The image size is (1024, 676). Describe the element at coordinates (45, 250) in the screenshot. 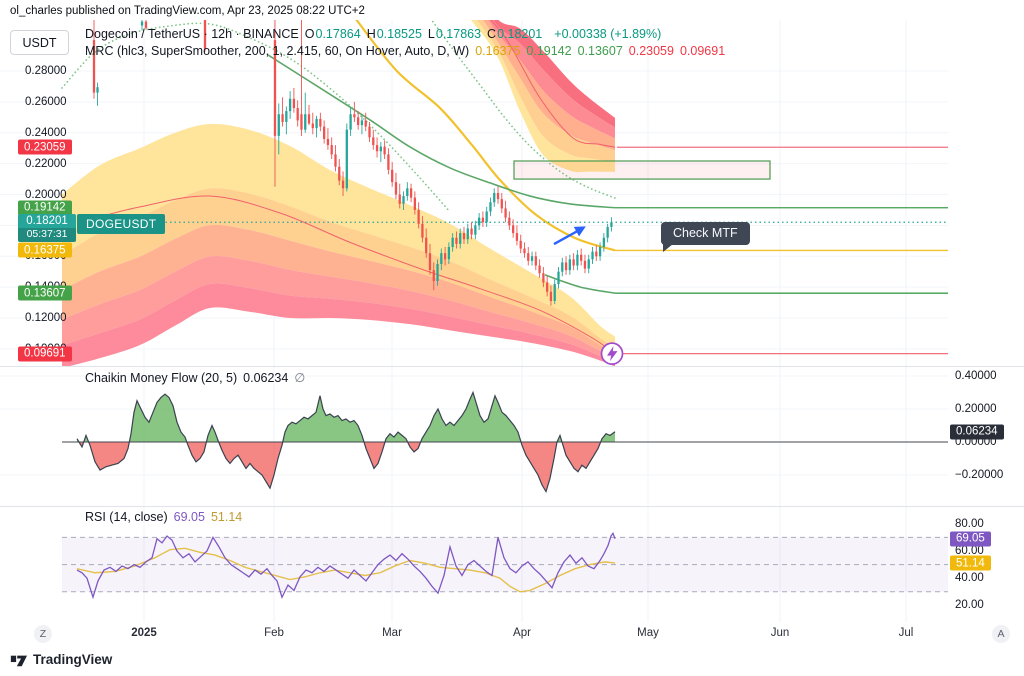

I see `price-level-badge: 0.16375` at that location.